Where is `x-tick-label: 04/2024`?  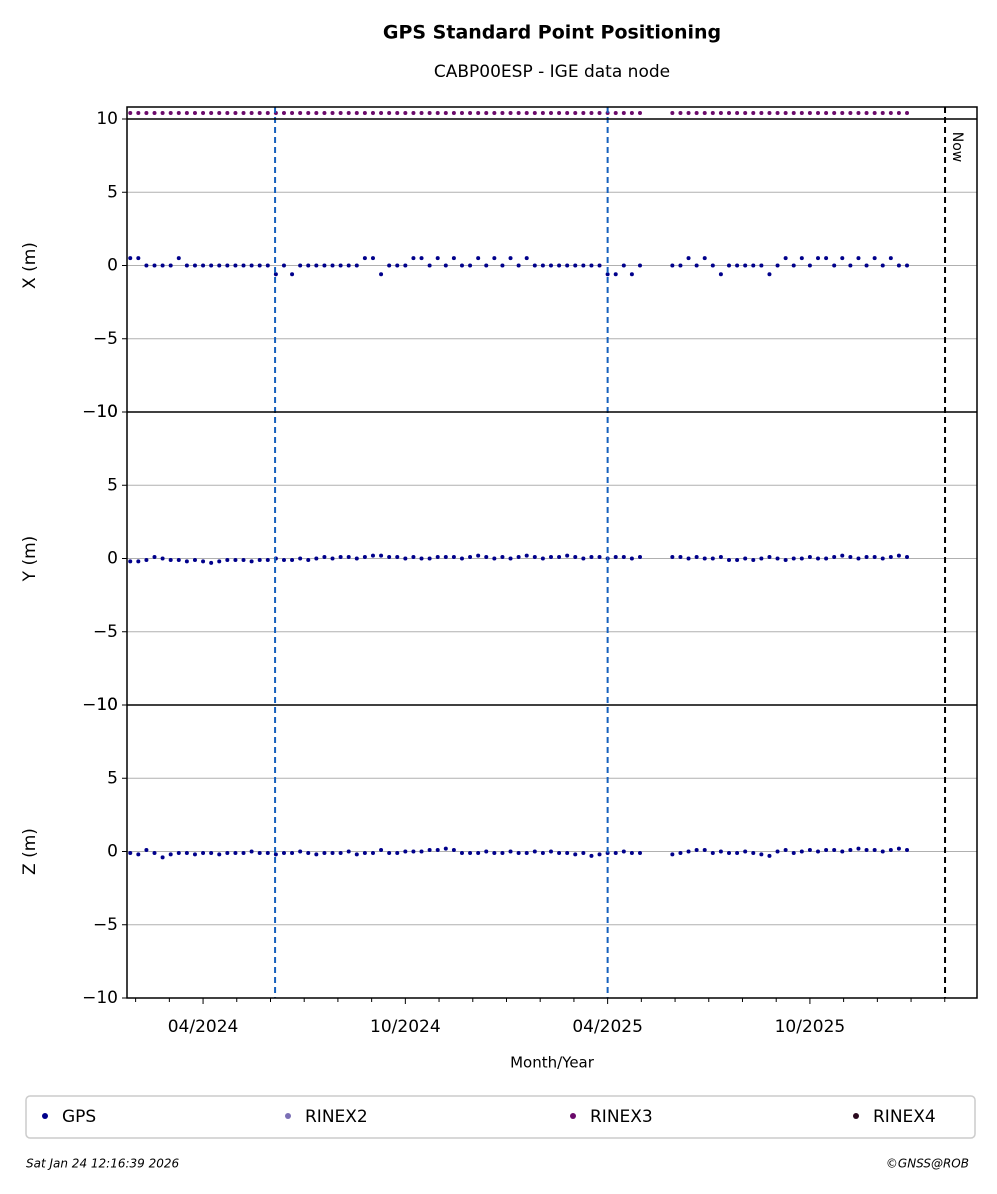
x-tick-label: 04/2024 is located at coordinates (203, 1027).